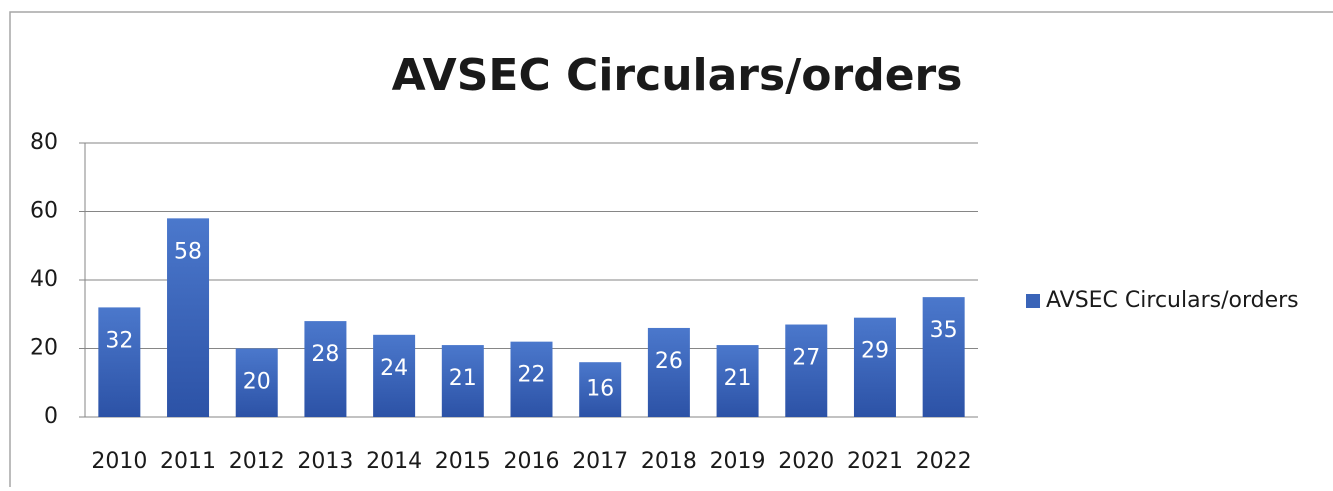 Image resolution: width=1333 pixels, height=491 pixels. What do you see at coordinates (944, 330) in the screenshot?
I see `data-label: 35` at bounding box center [944, 330].